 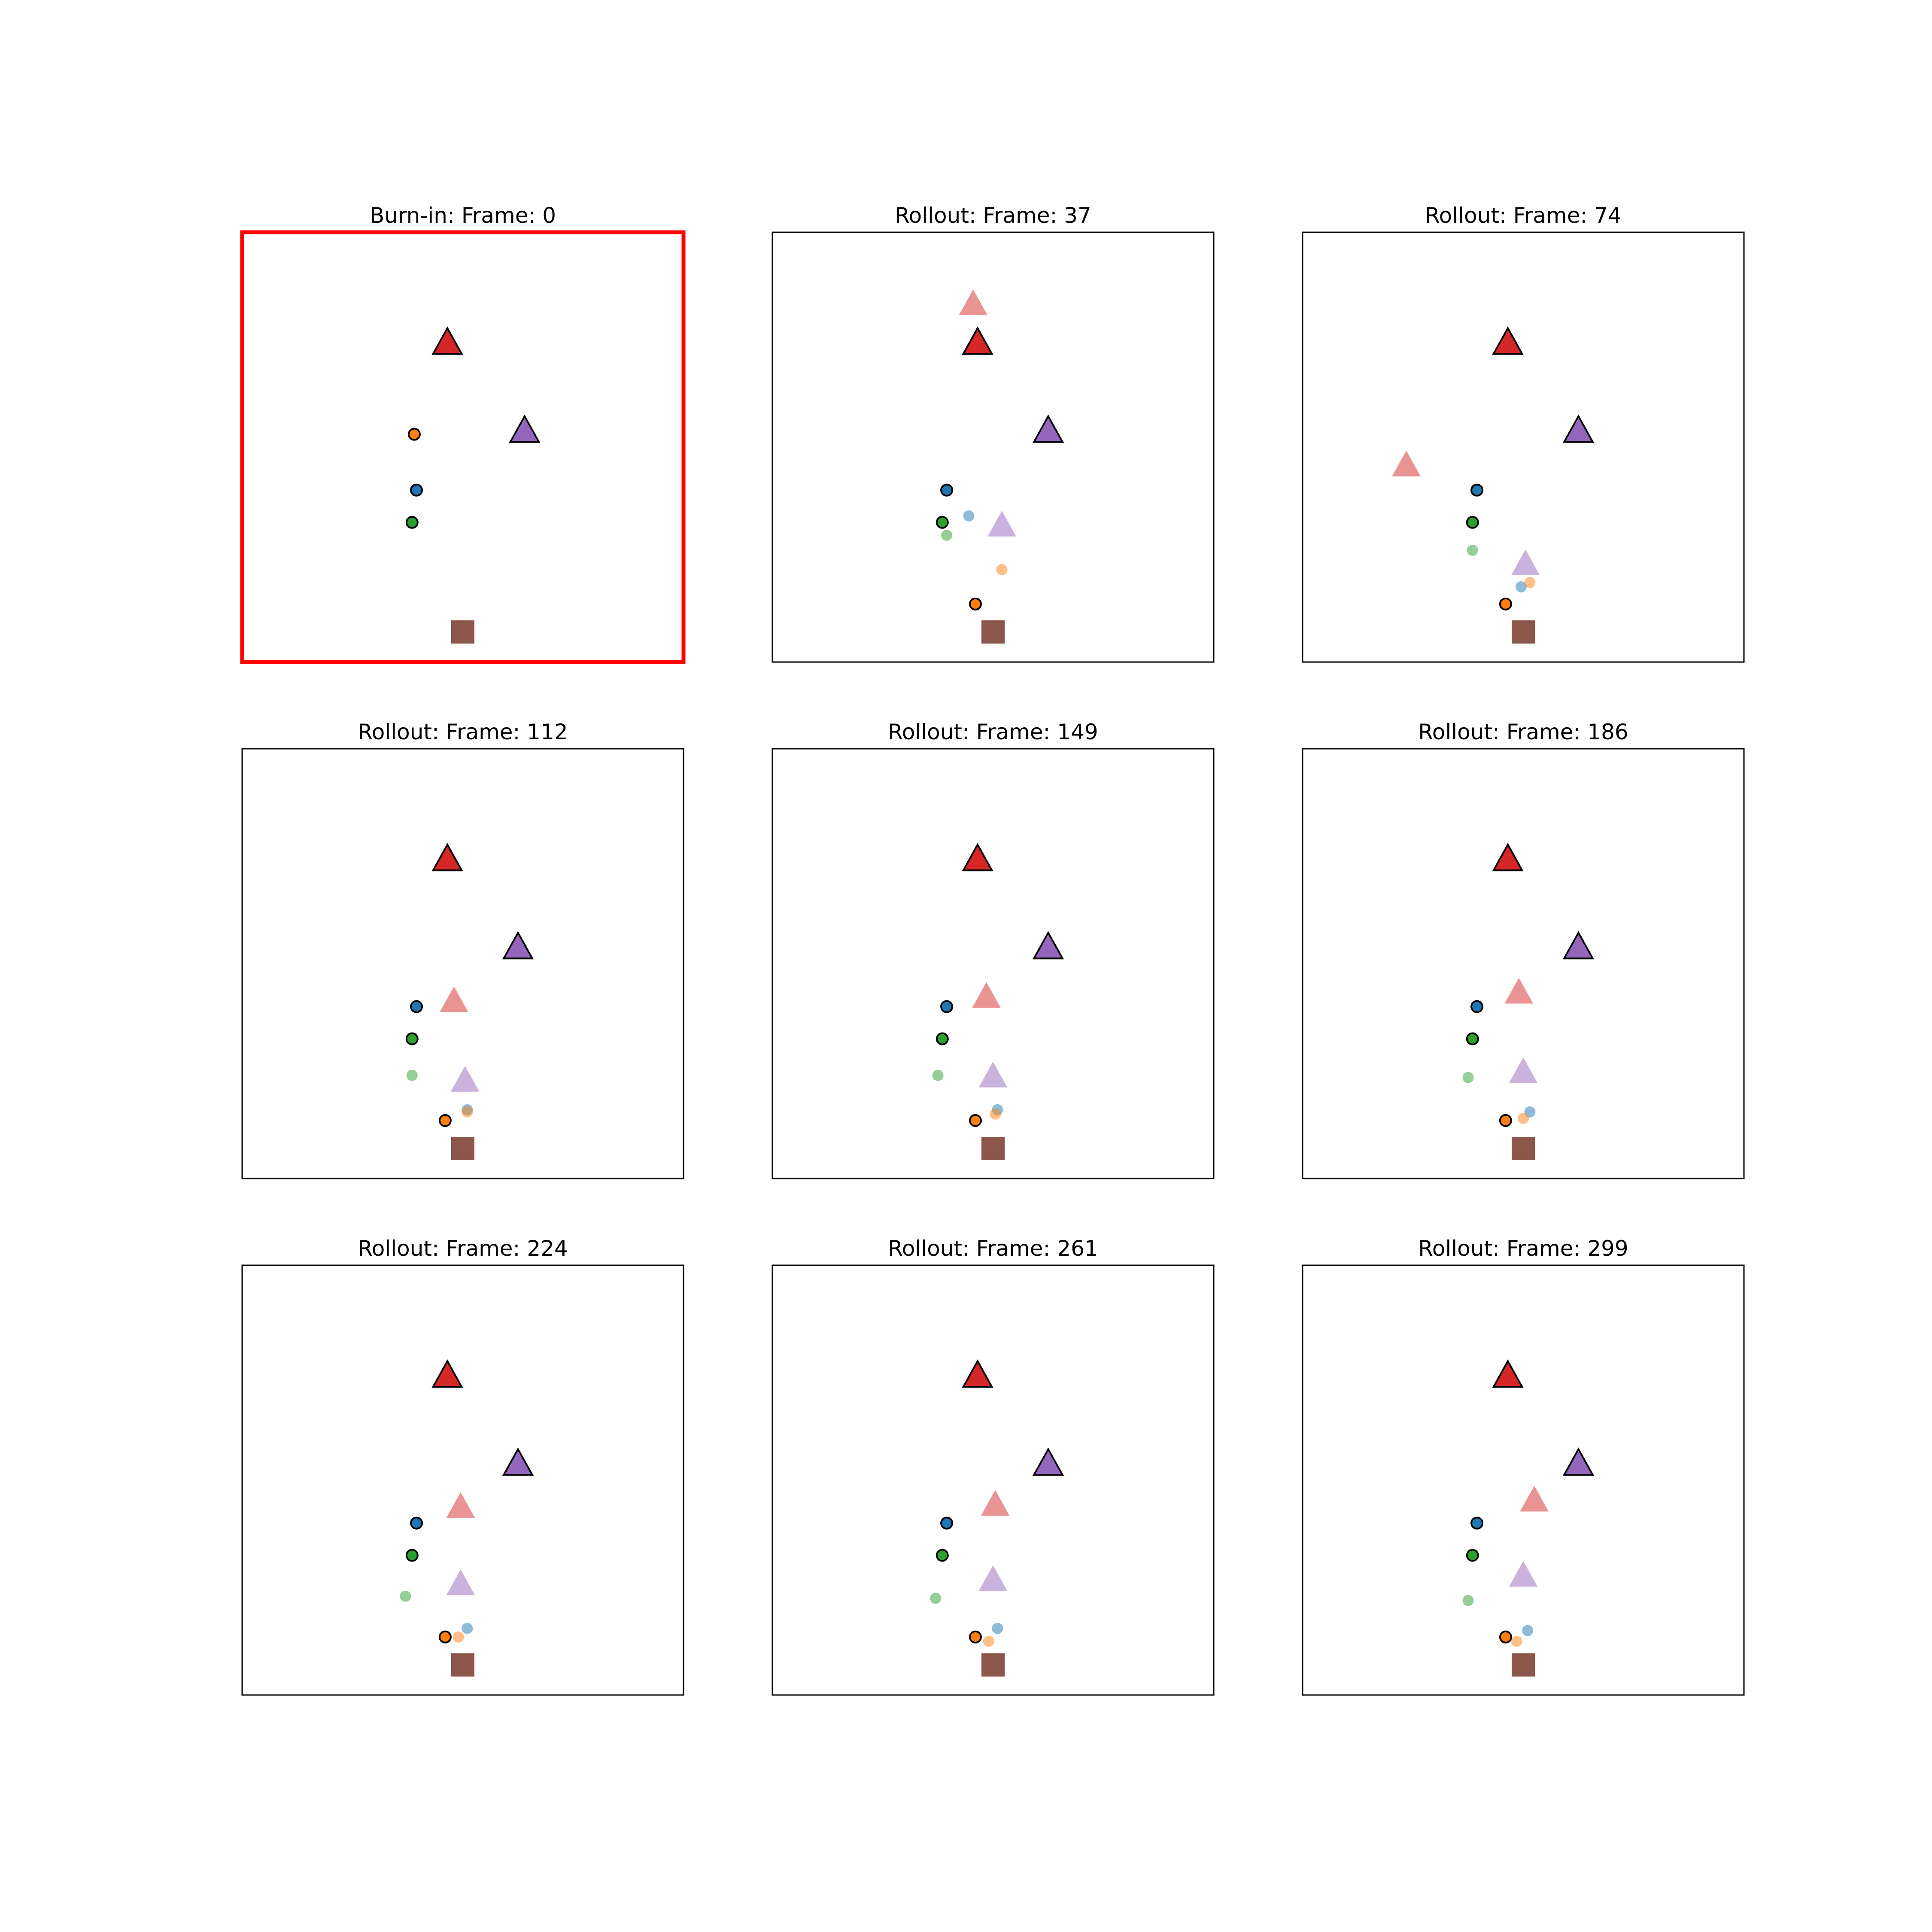 I want to click on panel-9: Rollout: Frame: 299, so click(x=1524, y=1466).